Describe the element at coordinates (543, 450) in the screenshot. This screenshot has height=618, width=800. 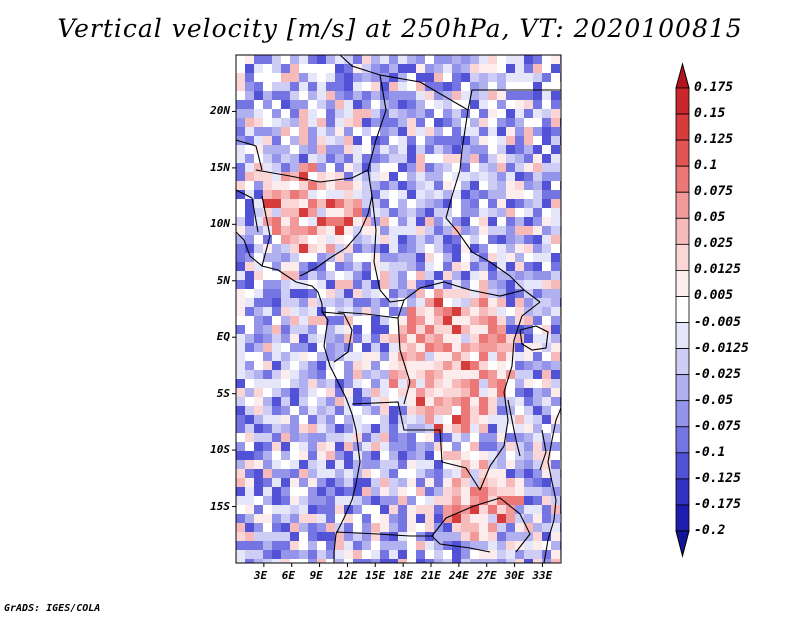
I see `lake-malawi` at that location.